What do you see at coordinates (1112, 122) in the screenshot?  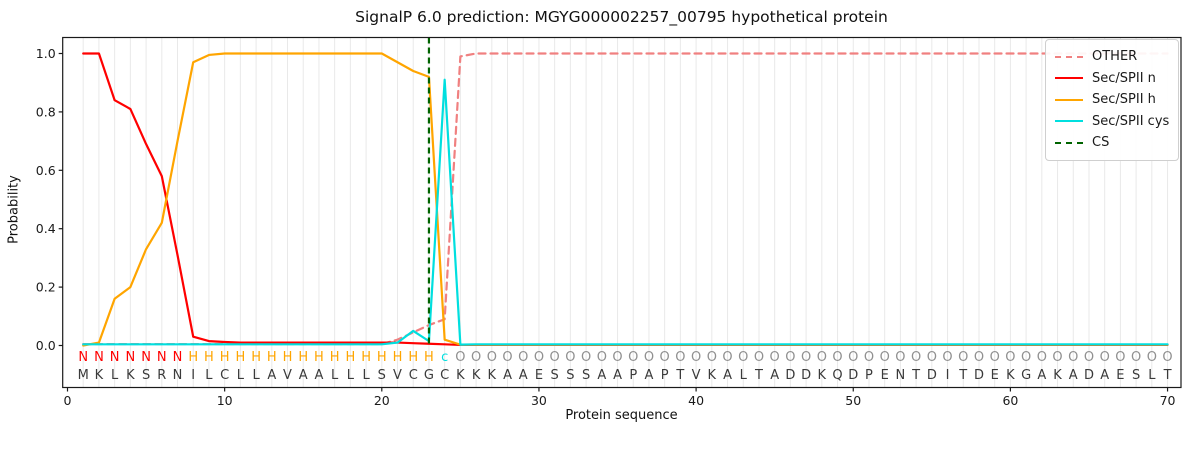 I see `legend-item-sec-spii-cys: Sec/SPII cys` at bounding box center [1112, 122].